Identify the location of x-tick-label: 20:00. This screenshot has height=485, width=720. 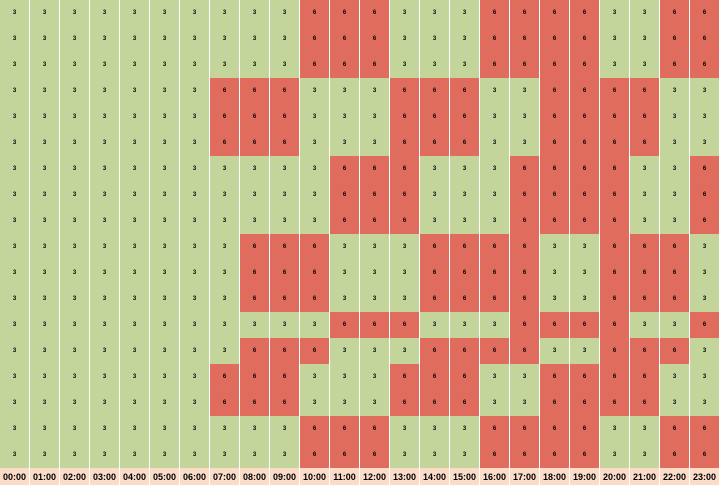
(615, 476).